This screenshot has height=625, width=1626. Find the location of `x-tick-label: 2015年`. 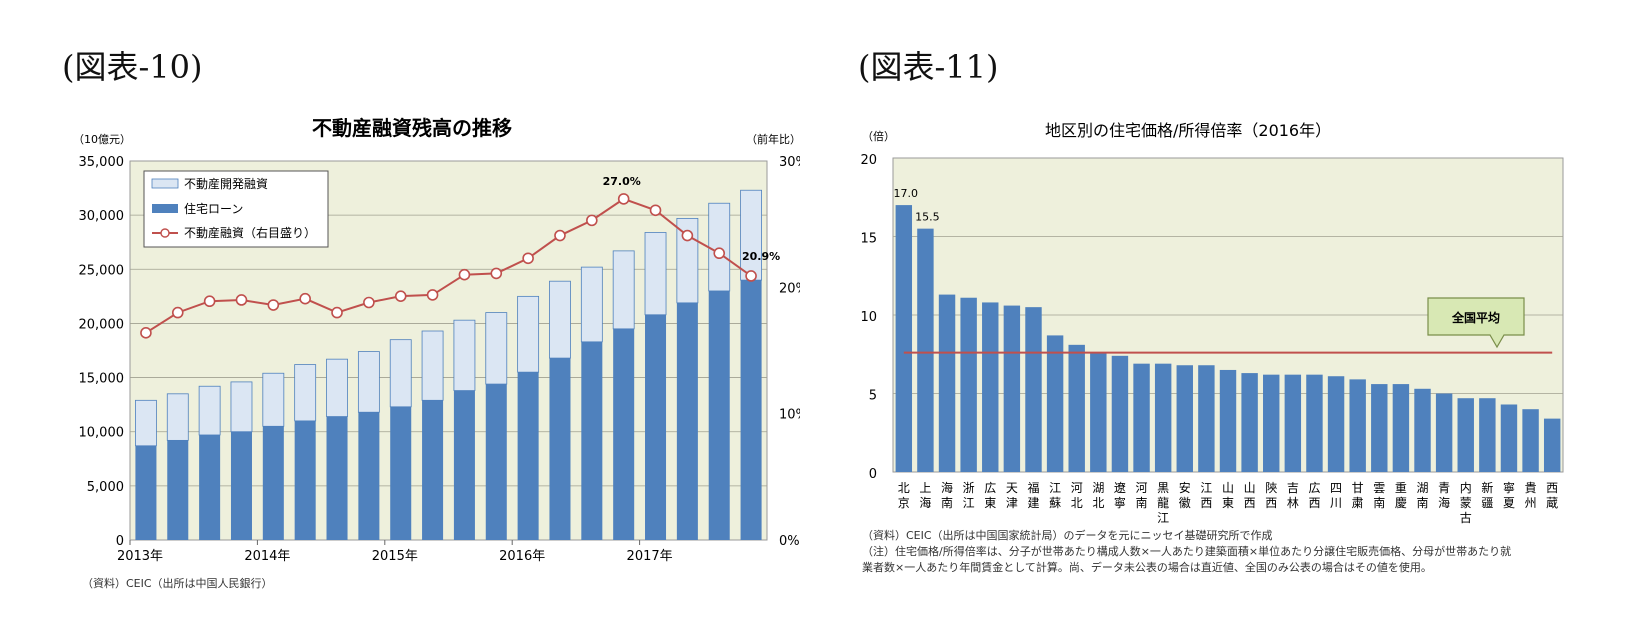

x-tick-label: 2015年 is located at coordinates (395, 556).